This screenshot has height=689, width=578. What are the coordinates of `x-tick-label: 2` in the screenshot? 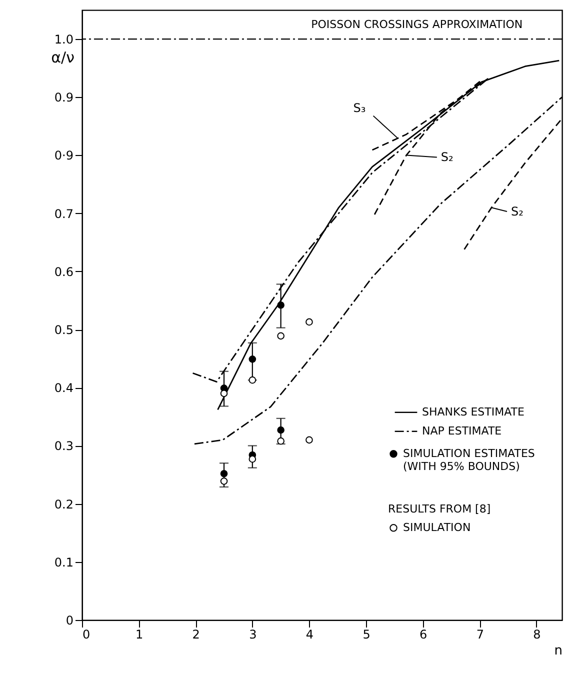 It's located at (196, 635).